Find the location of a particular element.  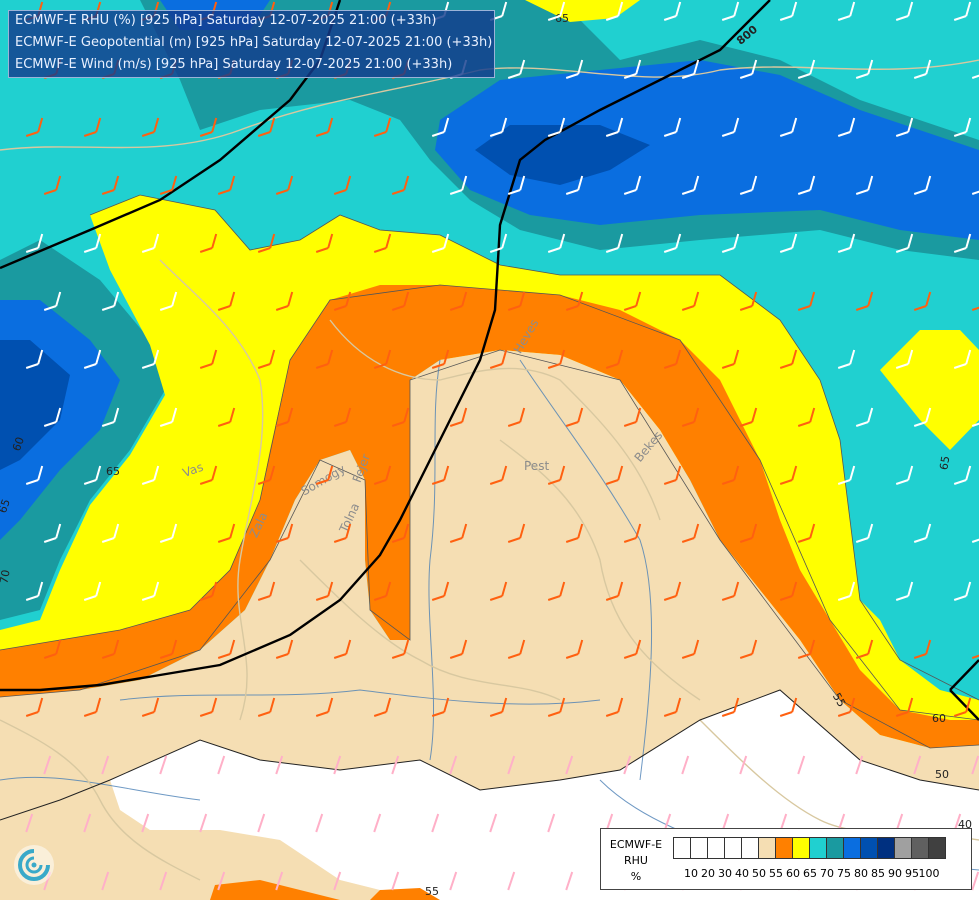

legend-tick: 95 is located at coordinates (912, 873).